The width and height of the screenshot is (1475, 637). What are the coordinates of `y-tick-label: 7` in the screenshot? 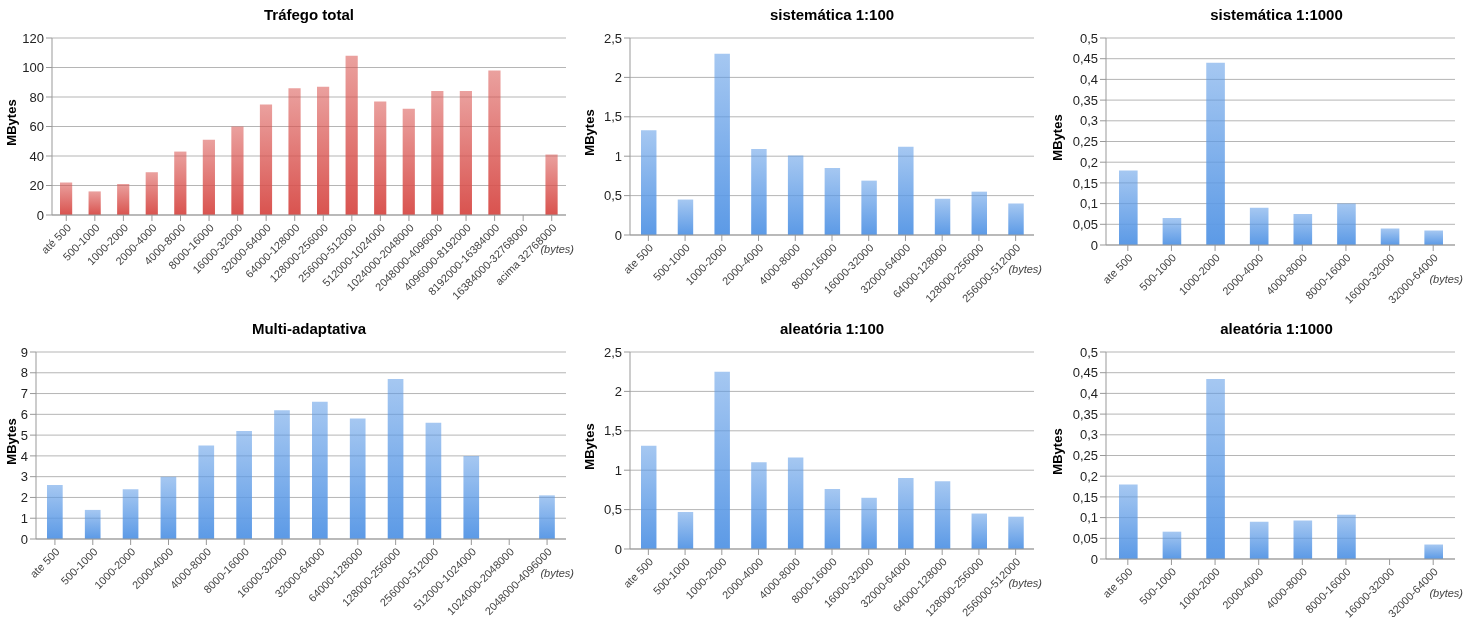 It's located at (24, 394).